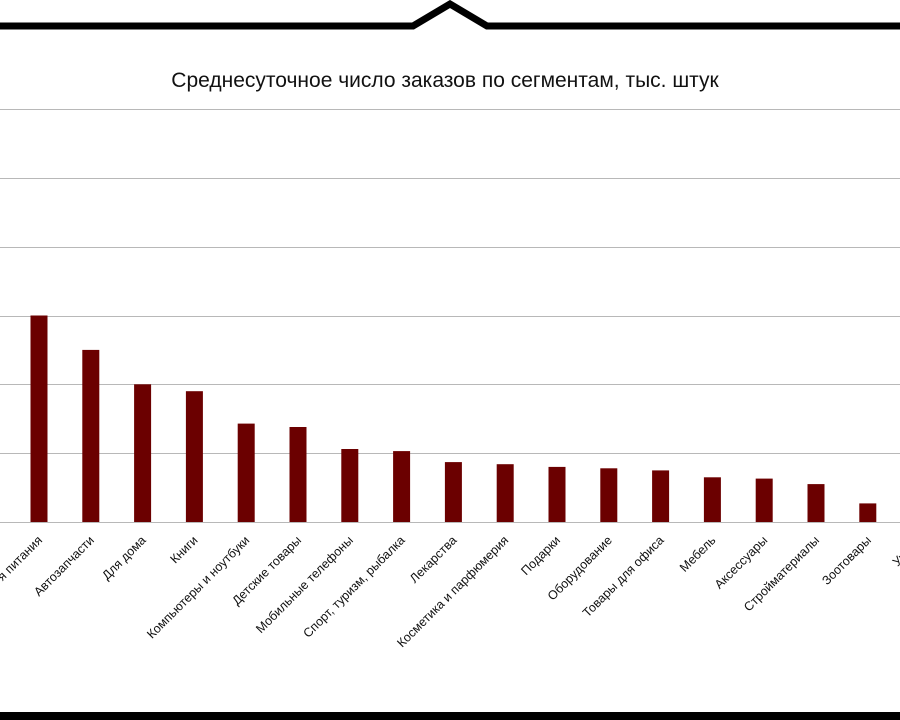 This screenshot has height=720, width=900. I want to click on category-label: Спорт, туризм, рыбалка, so click(353, 586).